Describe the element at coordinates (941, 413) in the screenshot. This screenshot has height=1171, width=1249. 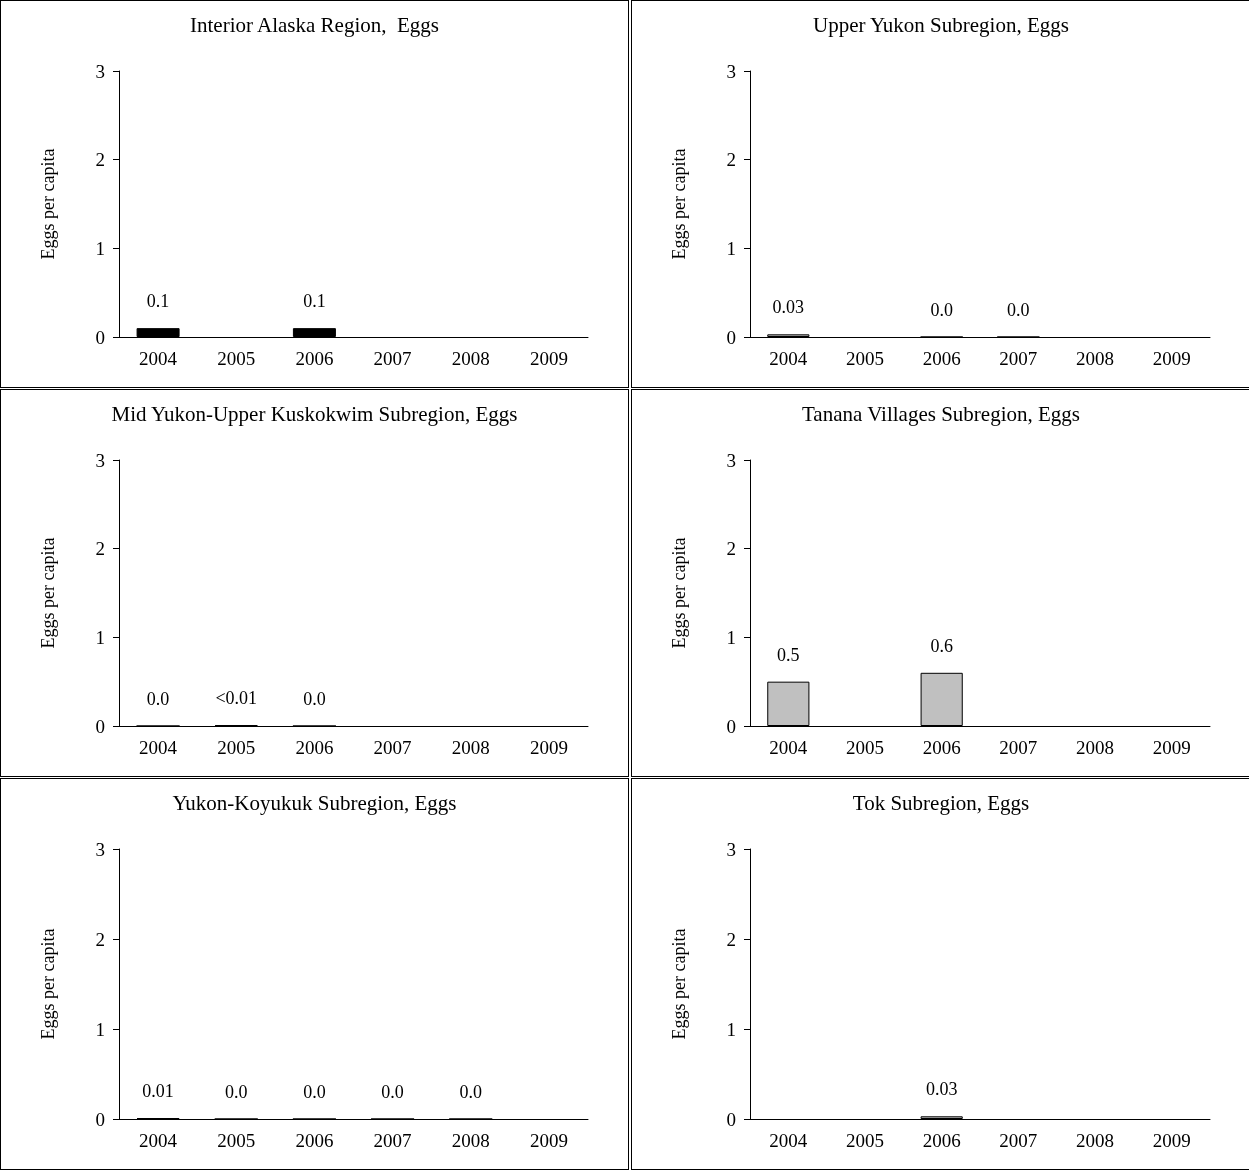
I see `chart-title: Tanana Villages Subregion, Eggs` at that location.